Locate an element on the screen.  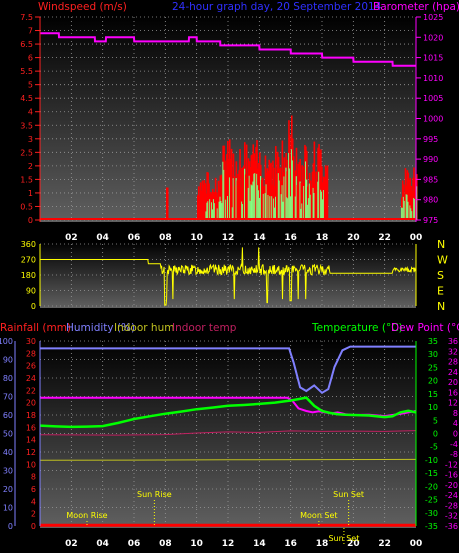
wind-y-tick: 1 is located at coordinates (30, 193).